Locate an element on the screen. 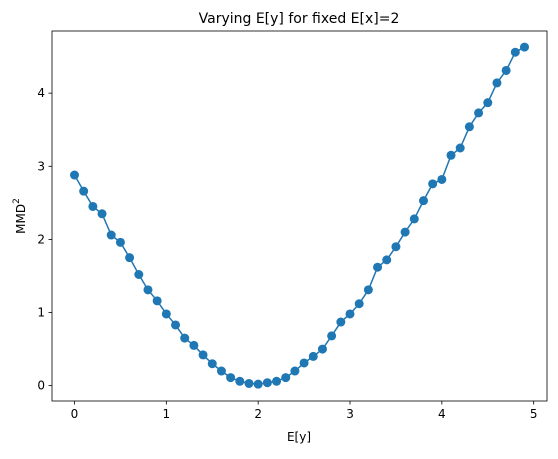 Image resolution: width=558 pixels, height=459 pixels. x-tick-label: 4 is located at coordinates (442, 414).